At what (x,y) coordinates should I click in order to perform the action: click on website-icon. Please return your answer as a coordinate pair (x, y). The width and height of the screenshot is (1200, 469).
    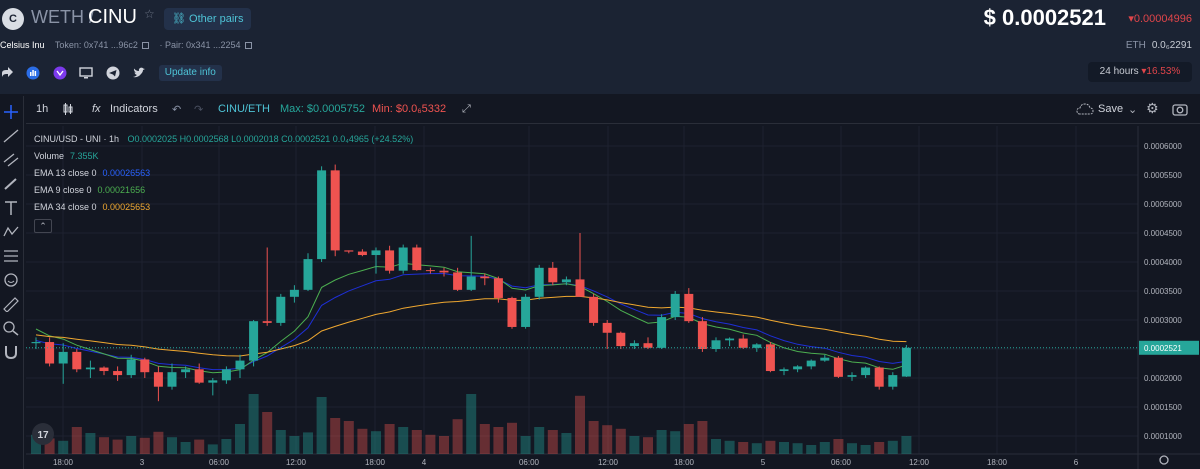
    Looking at the image, I should click on (86, 73).